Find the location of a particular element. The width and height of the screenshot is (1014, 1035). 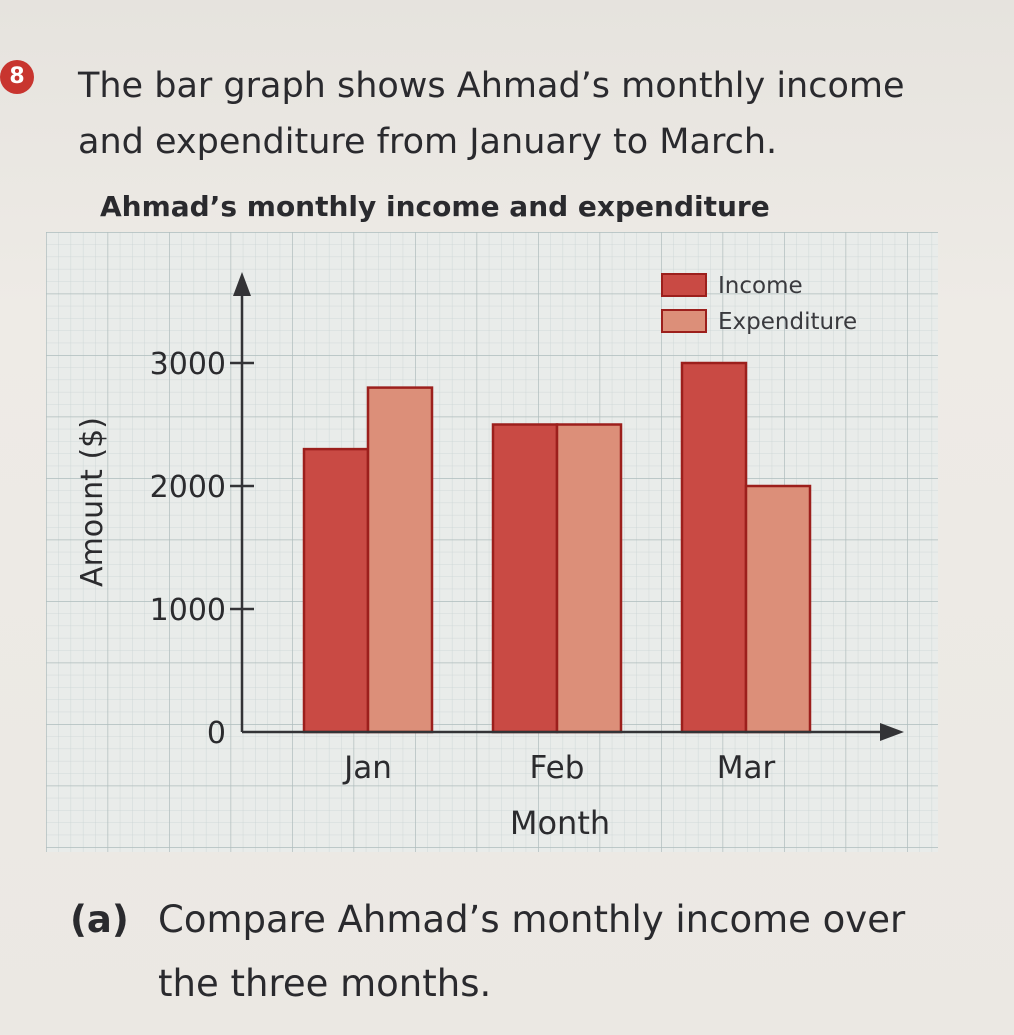

y-tick-label-2000: 2000 is located at coordinates (188, 487).